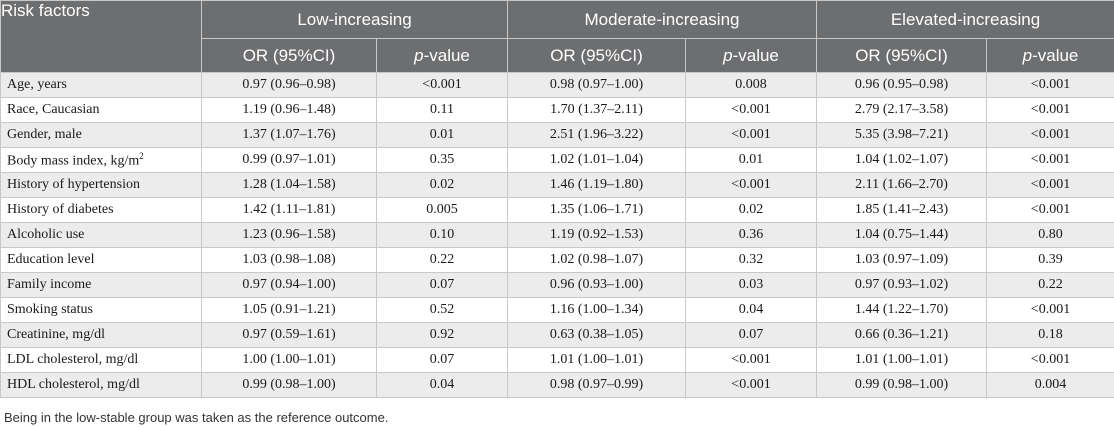  Describe the element at coordinates (289, 235) in the screenshot. I see `or-cell: 1.23 (0.96–1.58)` at that location.